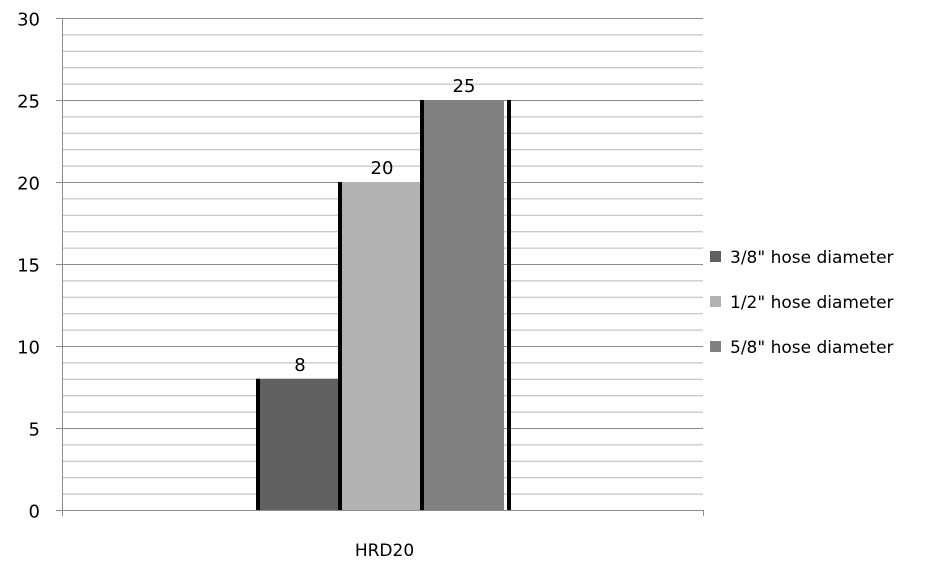 The image size is (933, 566). What do you see at coordinates (299, 365) in the screenshot?
I see `data-label: 8` at bounding box center [299, 365].